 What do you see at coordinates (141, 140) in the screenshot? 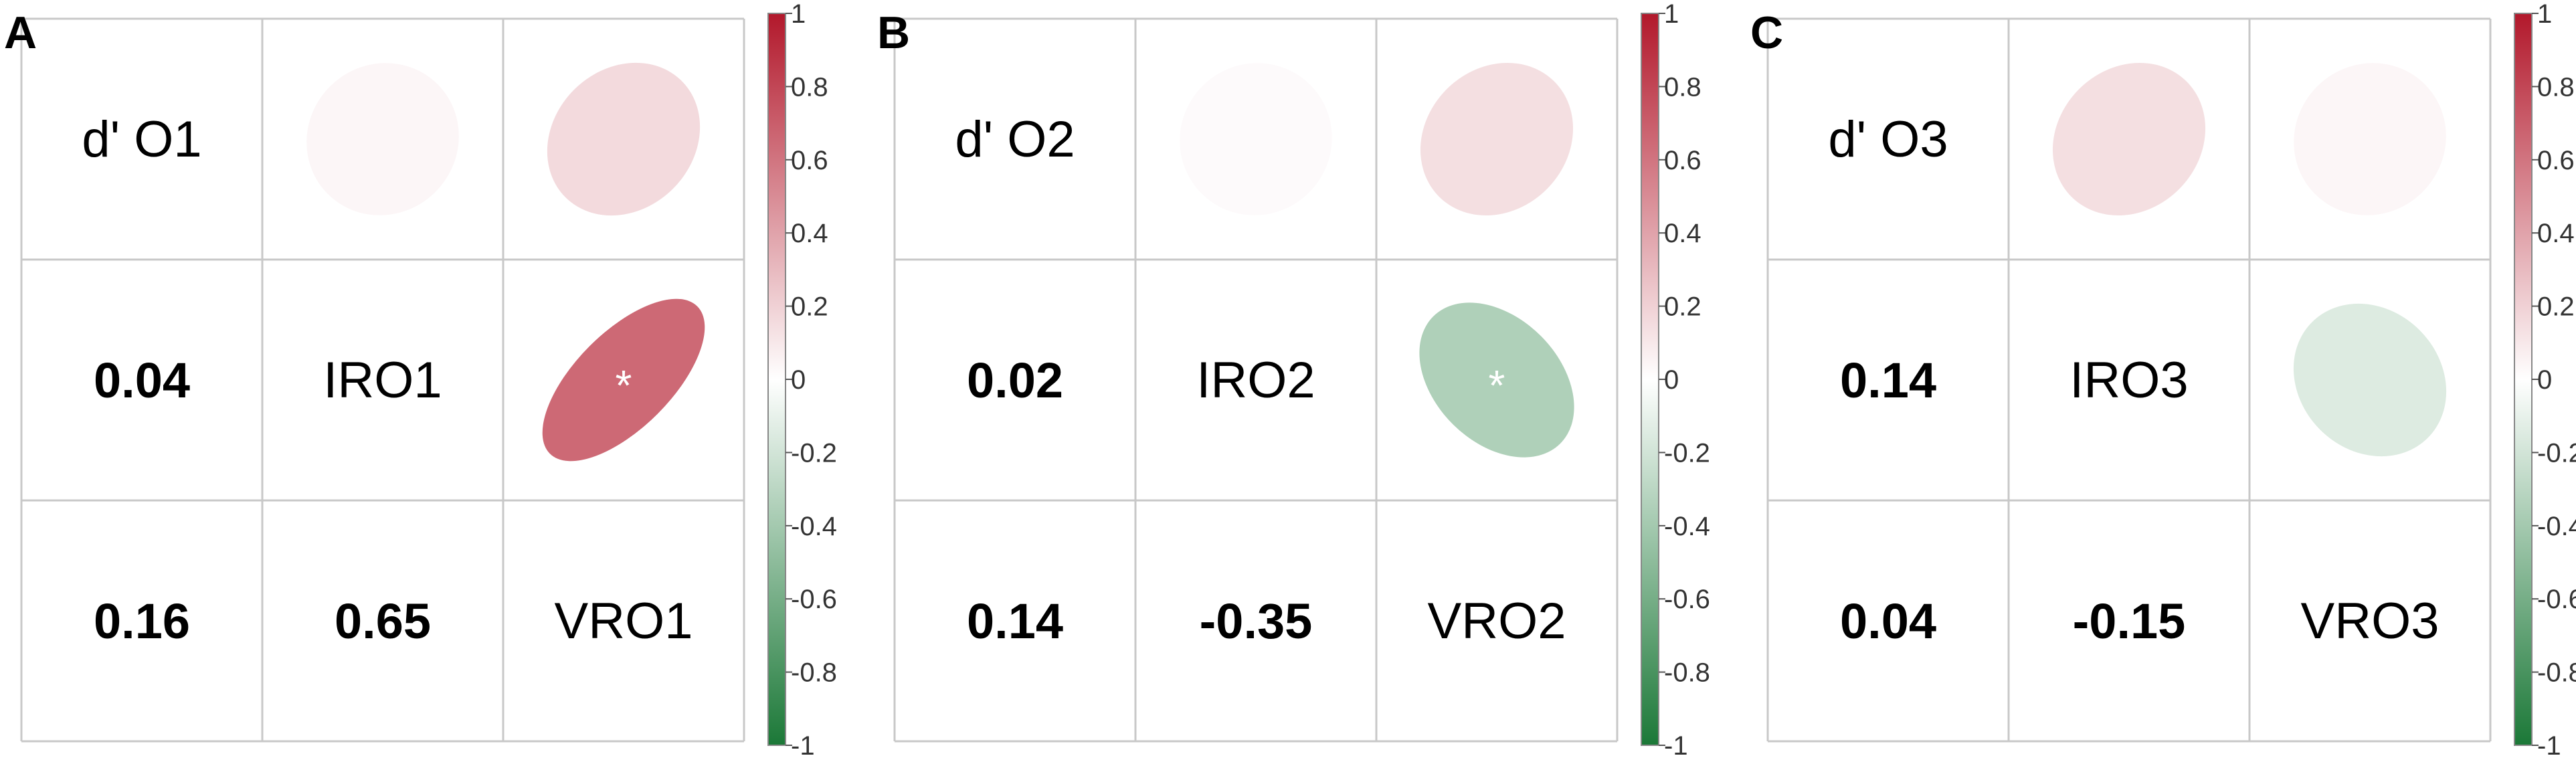
I see `variable-label: d' O1` at bounding box center [141, 140].